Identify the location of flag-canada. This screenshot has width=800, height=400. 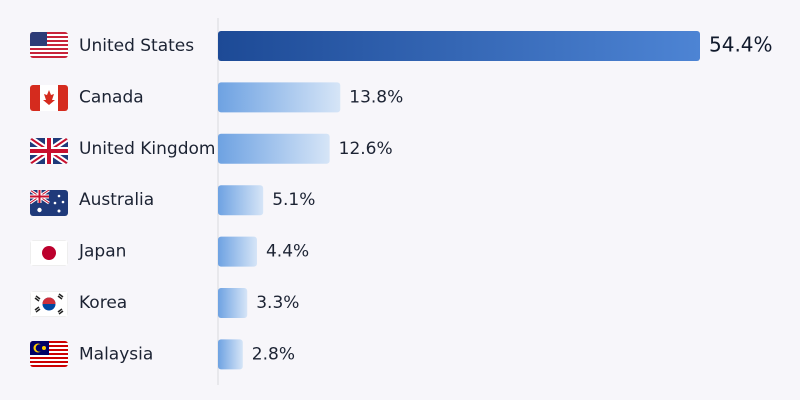
(49, 98).